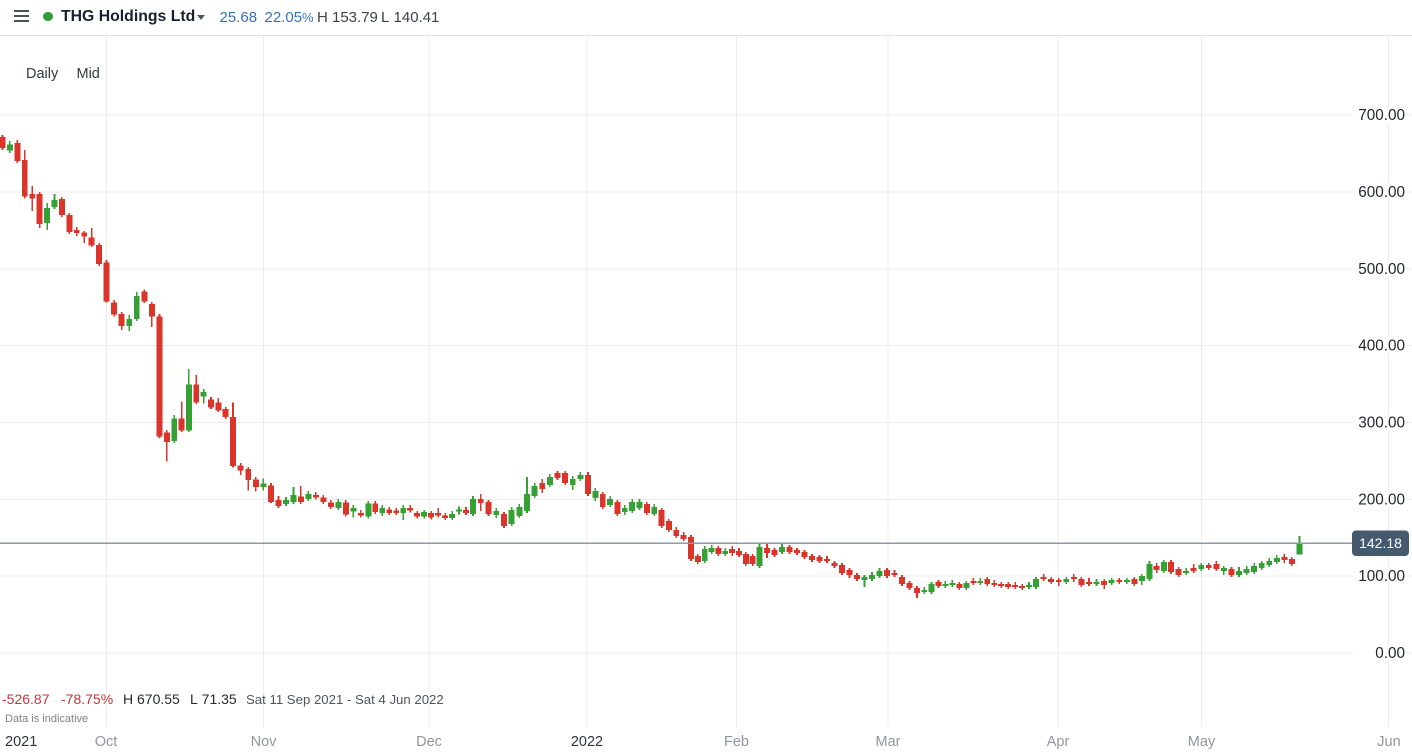 The width and height of the screenshot is (1412, 752). I want to click on svg-text: 200.00, so click(1381, 499).